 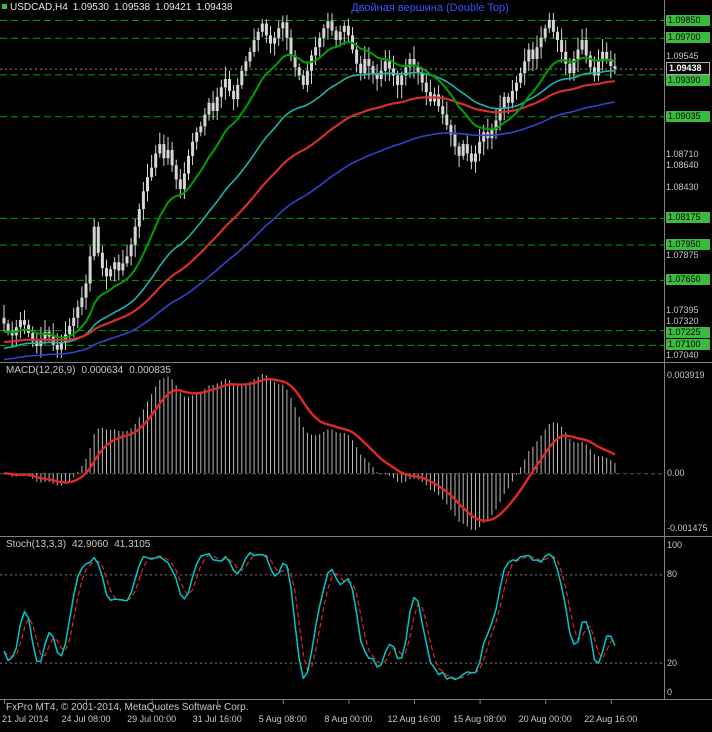 I want to click on macd-axis-min: -0.001475, so click(x=687, y=528).